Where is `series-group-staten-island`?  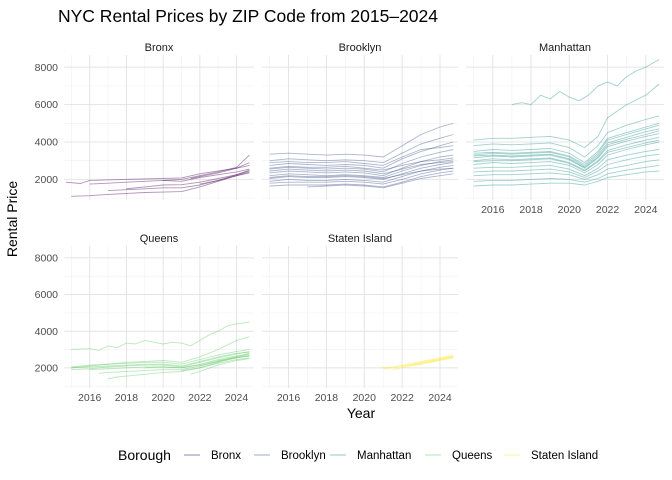
series-group-staten-island is located at coordinates (416, 362).